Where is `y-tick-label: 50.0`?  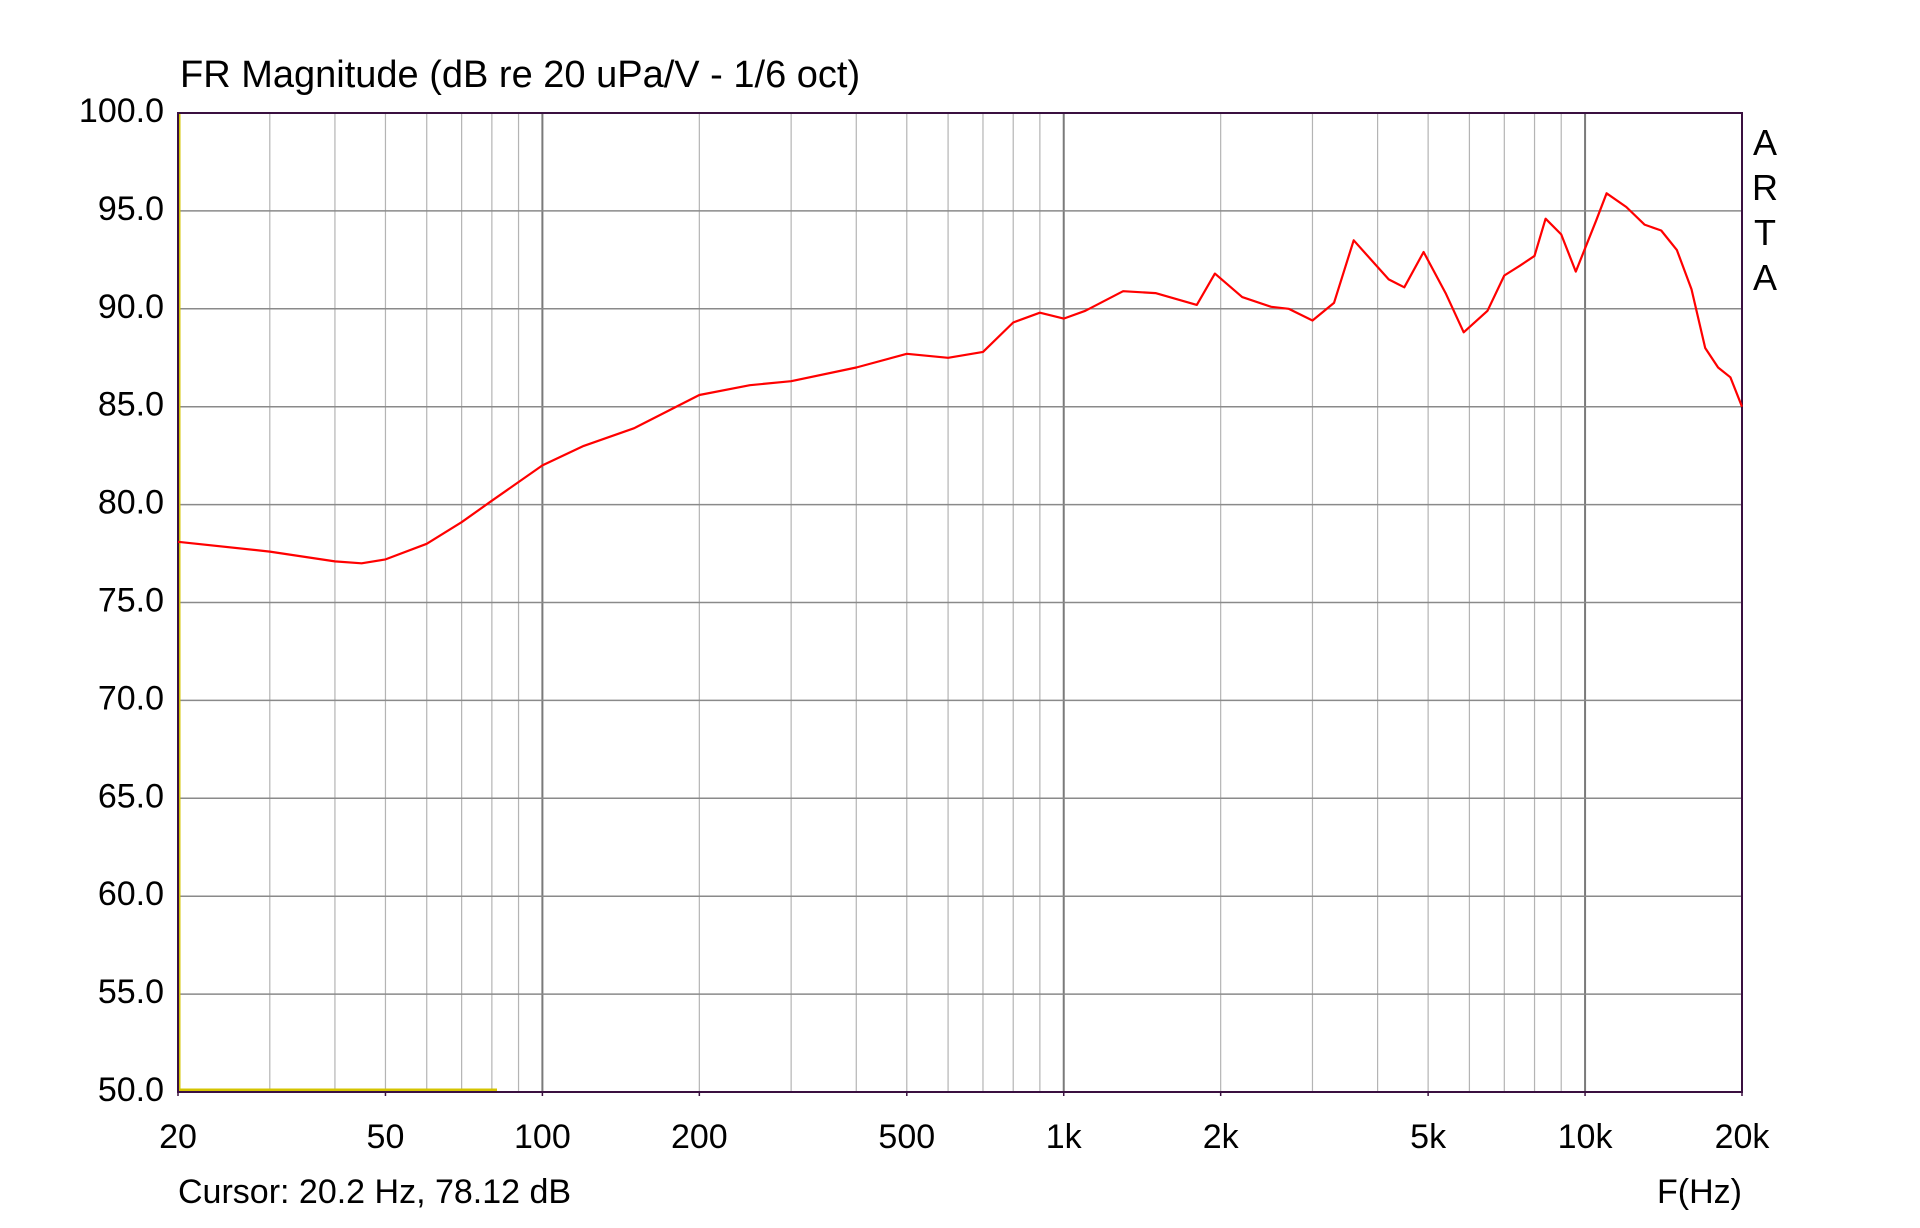
y-tick-label: 50.0 is located at coordinates (131, 1090).